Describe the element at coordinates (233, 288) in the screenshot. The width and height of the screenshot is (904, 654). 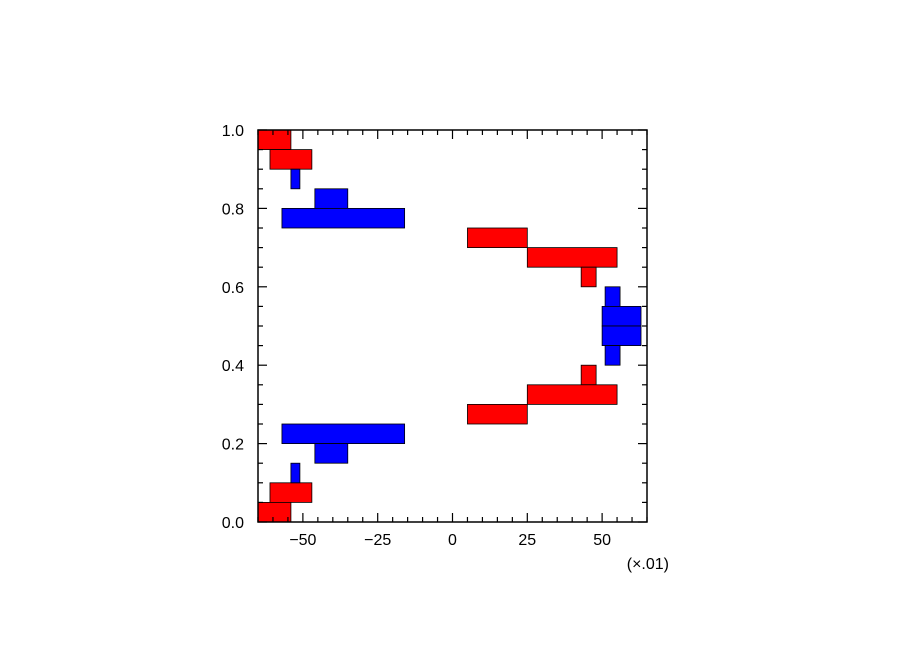
I see `y-tick-label: 0.6` at that location.